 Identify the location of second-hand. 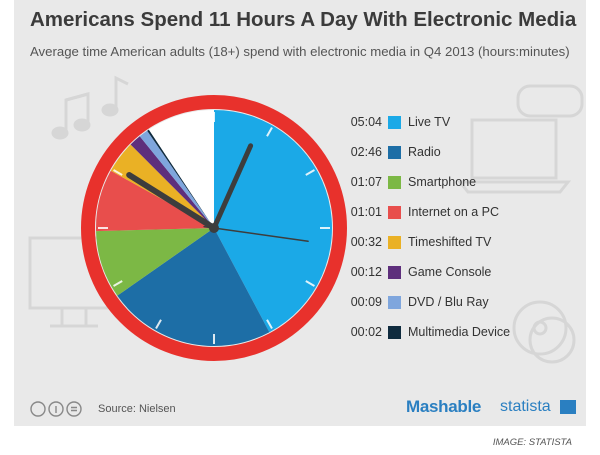
(256, 233).